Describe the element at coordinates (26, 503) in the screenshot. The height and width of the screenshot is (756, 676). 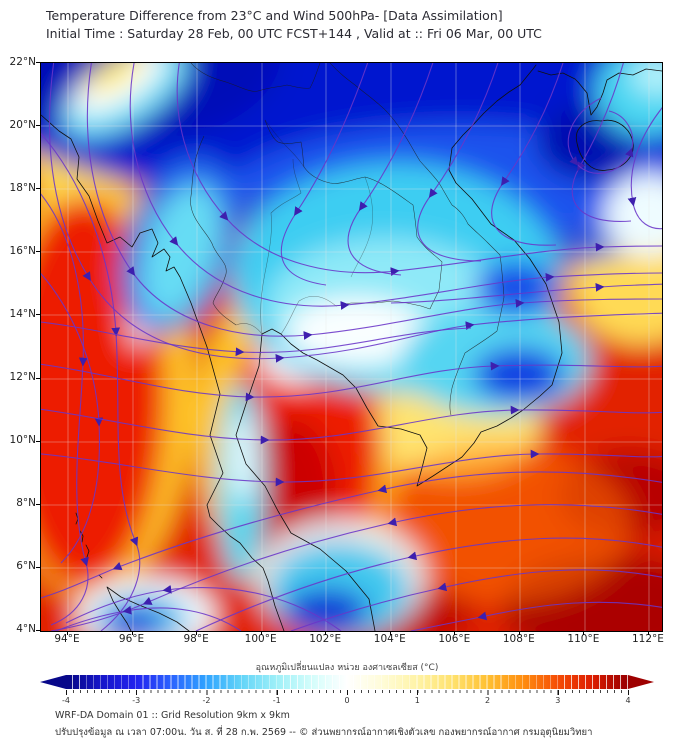
I see `lat-tick-label: 8°N` at that location.